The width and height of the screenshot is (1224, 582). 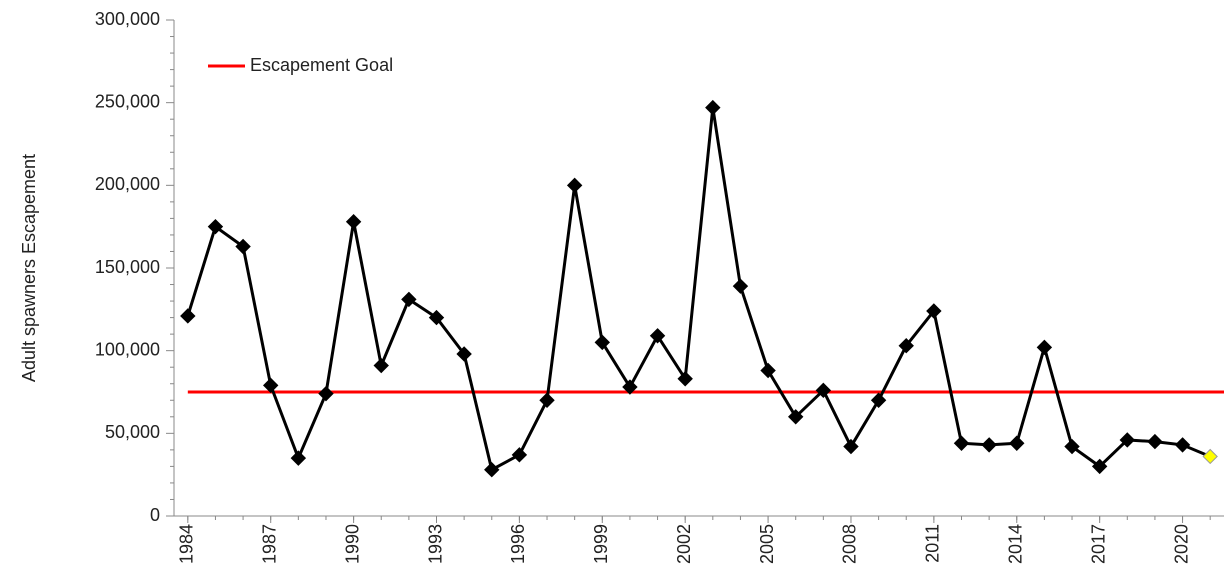 I want to click on x-tick-label: 1987, so click(x=269, y=544).